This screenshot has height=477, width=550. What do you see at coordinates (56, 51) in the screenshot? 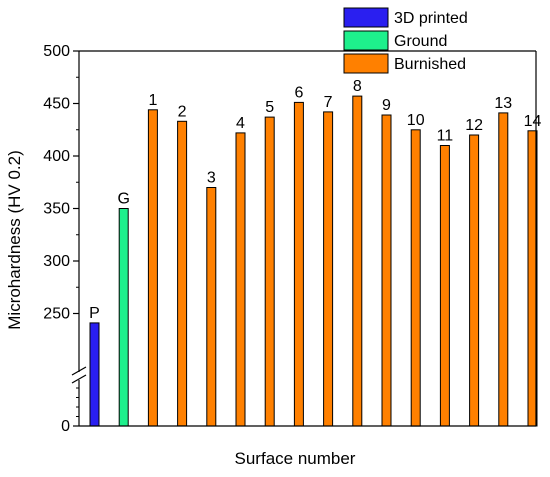
I see `y-tick-label: 500` at bounding box center [56, 51].